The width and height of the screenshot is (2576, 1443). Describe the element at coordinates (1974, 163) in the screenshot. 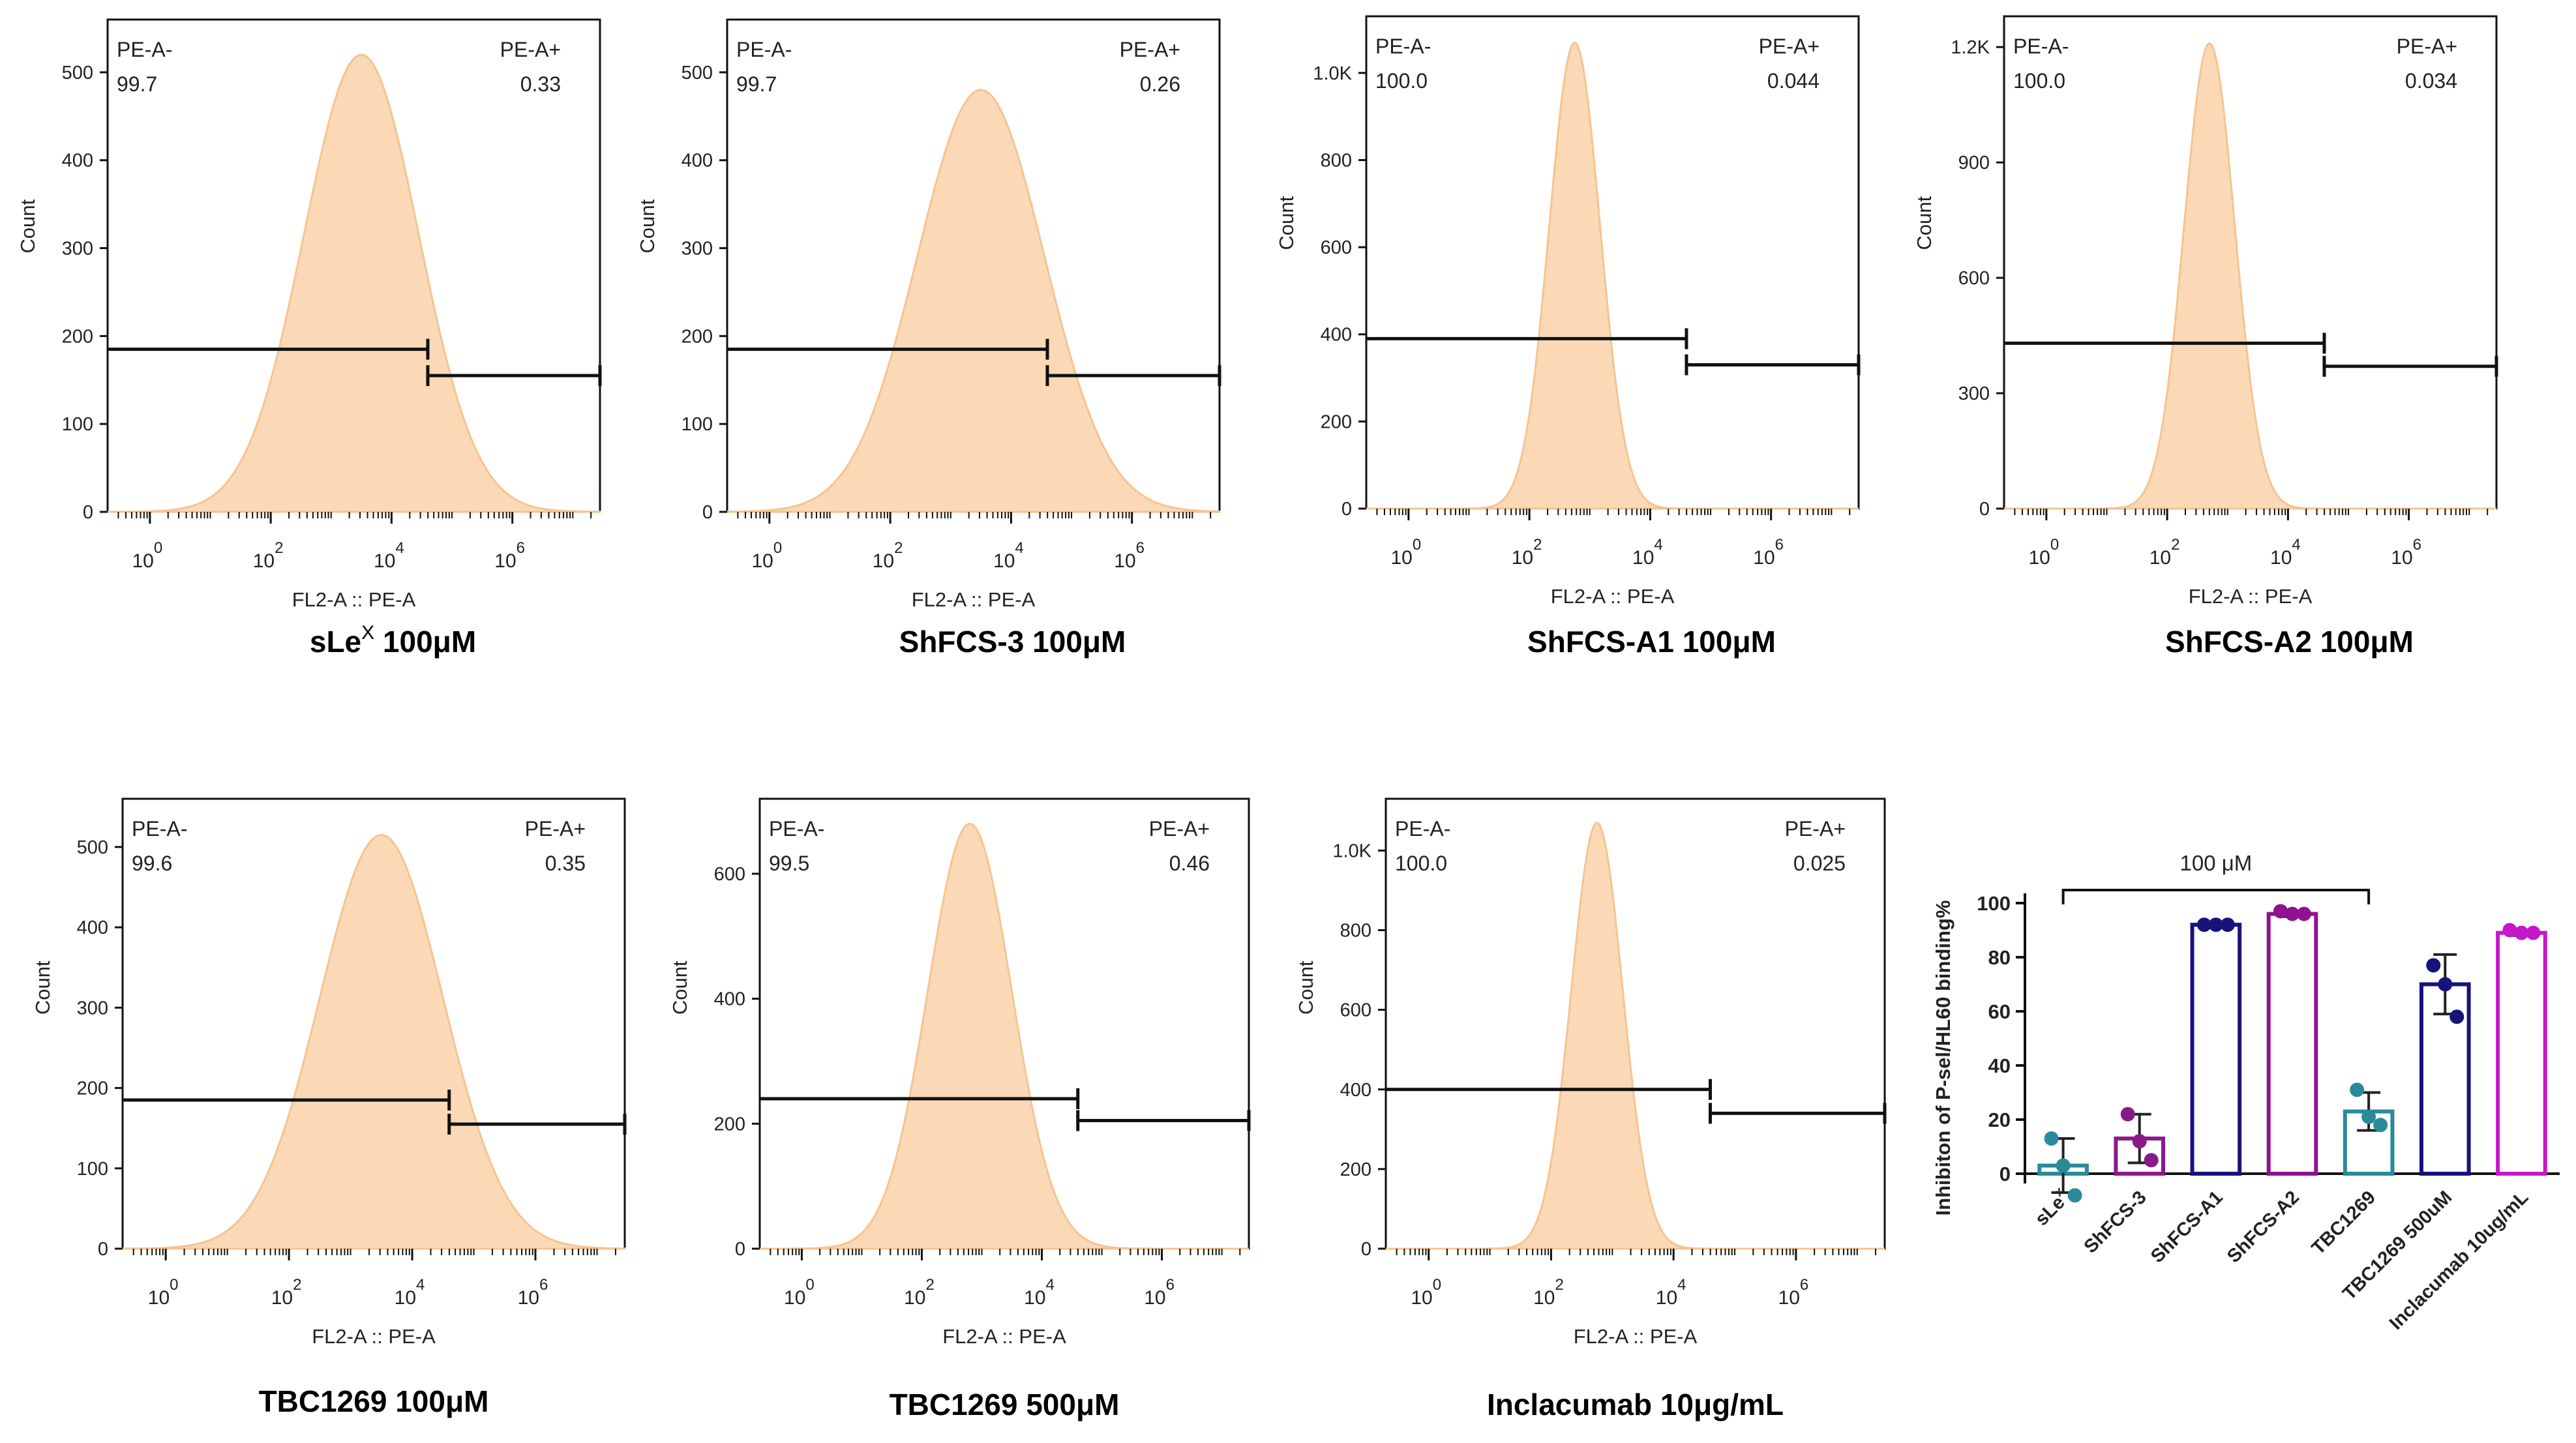

I see `y-tick-label: 900` at that location.